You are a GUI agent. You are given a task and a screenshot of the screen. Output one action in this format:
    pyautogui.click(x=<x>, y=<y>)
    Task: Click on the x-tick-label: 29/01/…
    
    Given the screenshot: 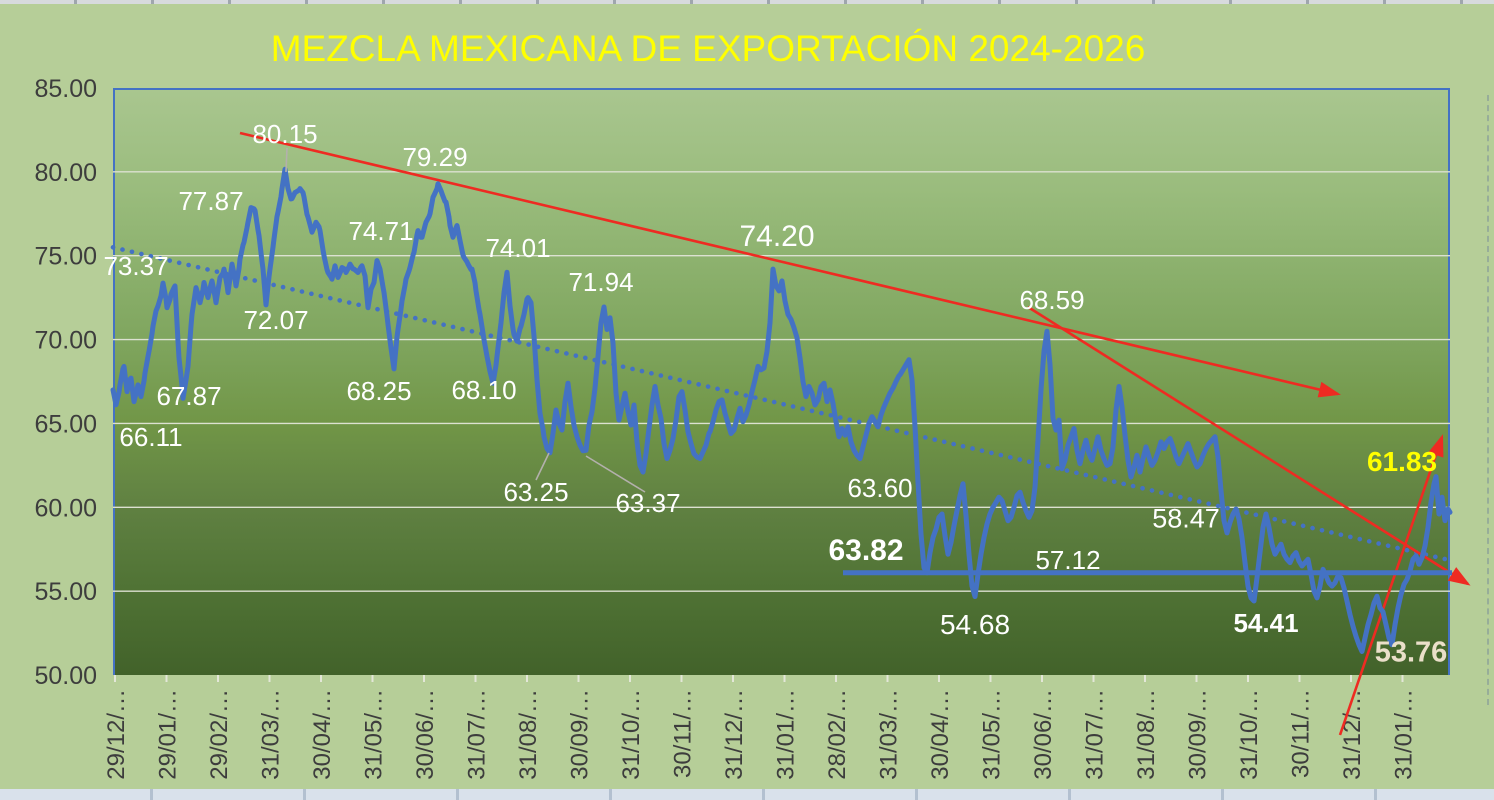 What is the action you would take?
    pyautogui.click(x=168, y=734)
    